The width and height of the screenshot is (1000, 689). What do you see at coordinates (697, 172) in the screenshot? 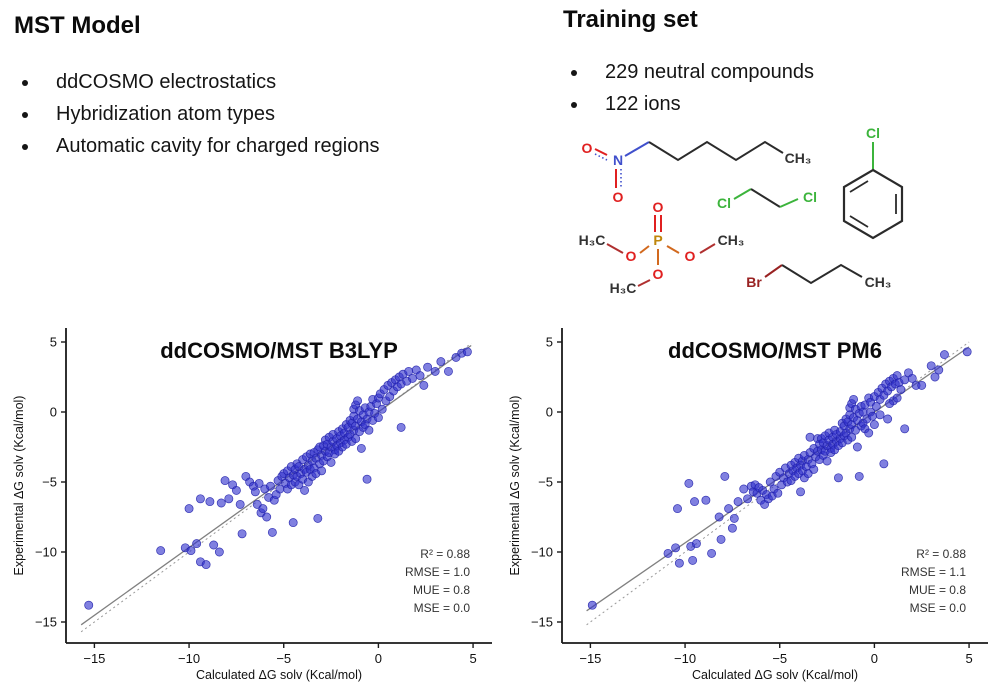
I see `molecule-nitrohexane-icon: O N O CH₃` at bounding box center [697, 172].